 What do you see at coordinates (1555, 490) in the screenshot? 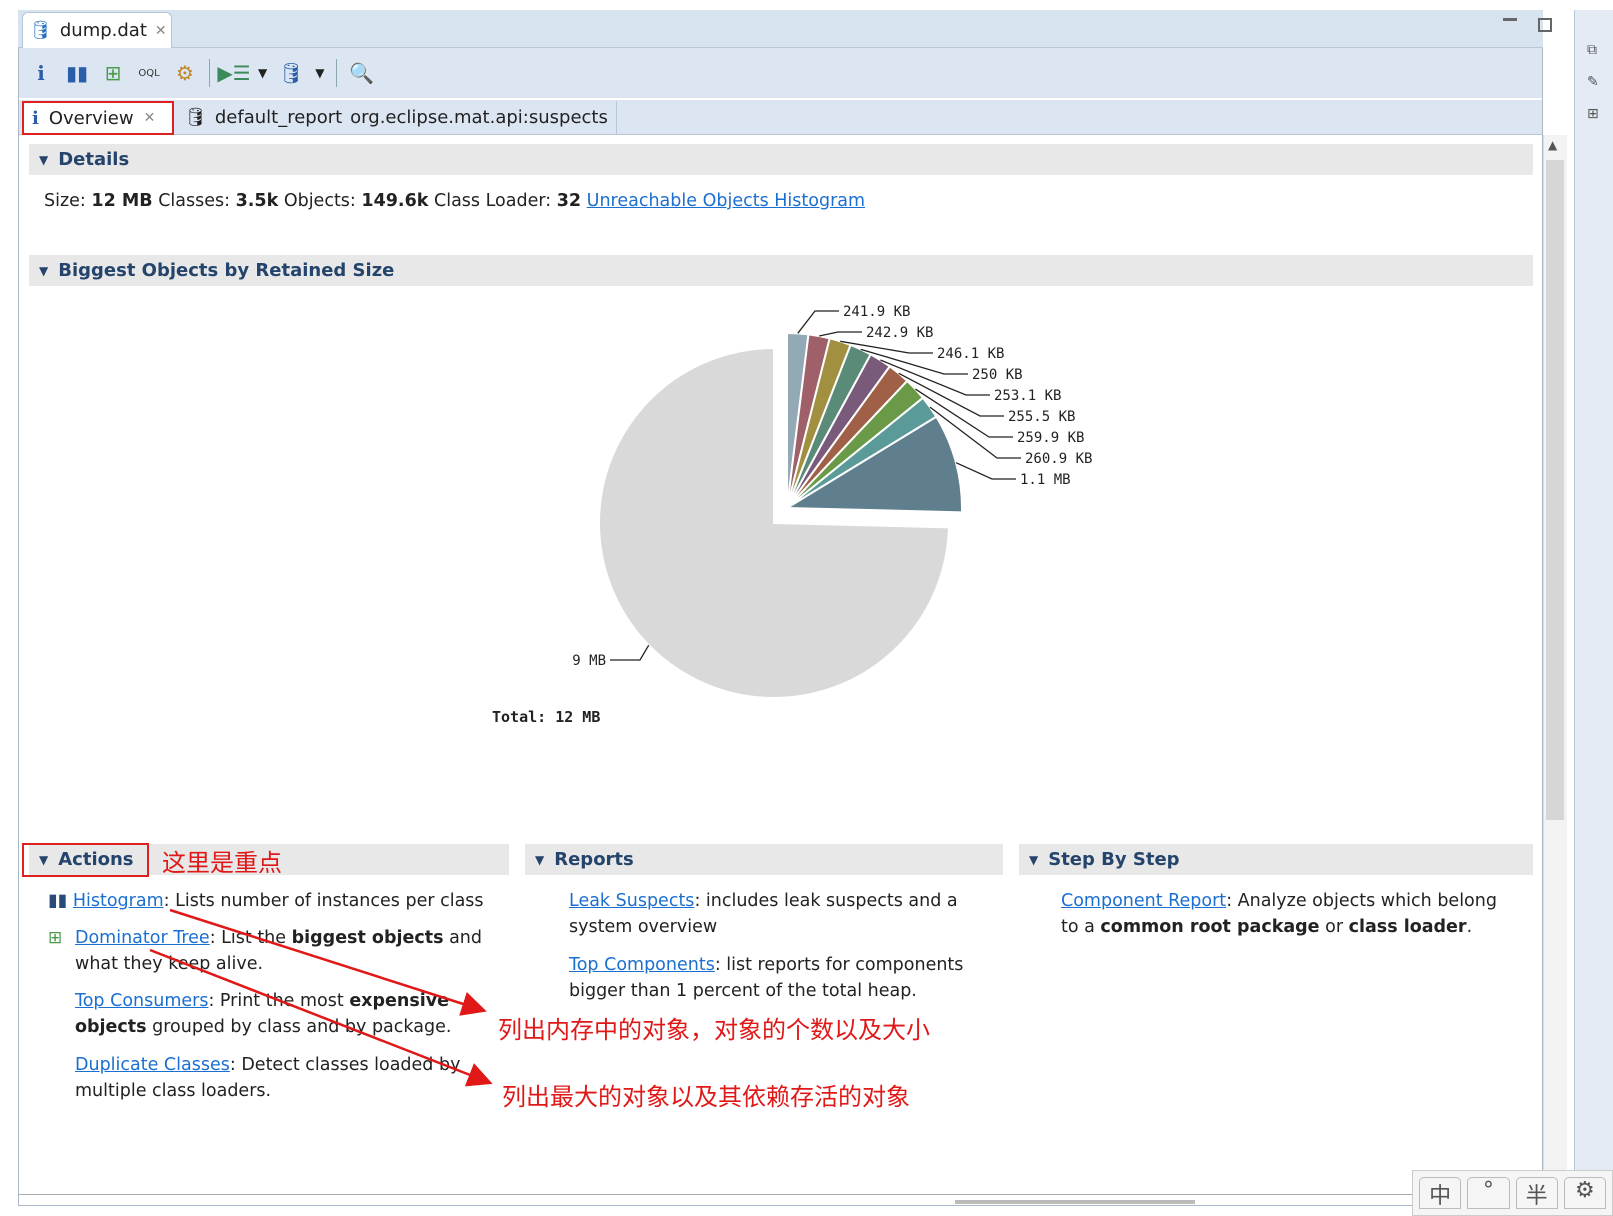
I see `scrollbar-thumb` at bounding box center [1555, 490].